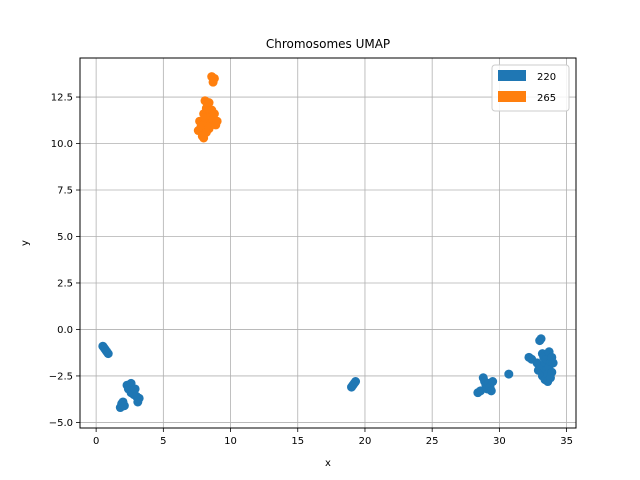 This screenshot has width=640, height=480. Describe the element at coordinates (96, 441) in the screenshot. I see `x-tick-label: 0` at that location.